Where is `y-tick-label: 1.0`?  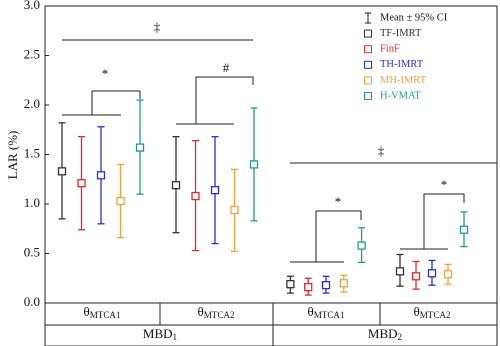
y-tick-label: 1.0 is located at coordinates (32, 202).